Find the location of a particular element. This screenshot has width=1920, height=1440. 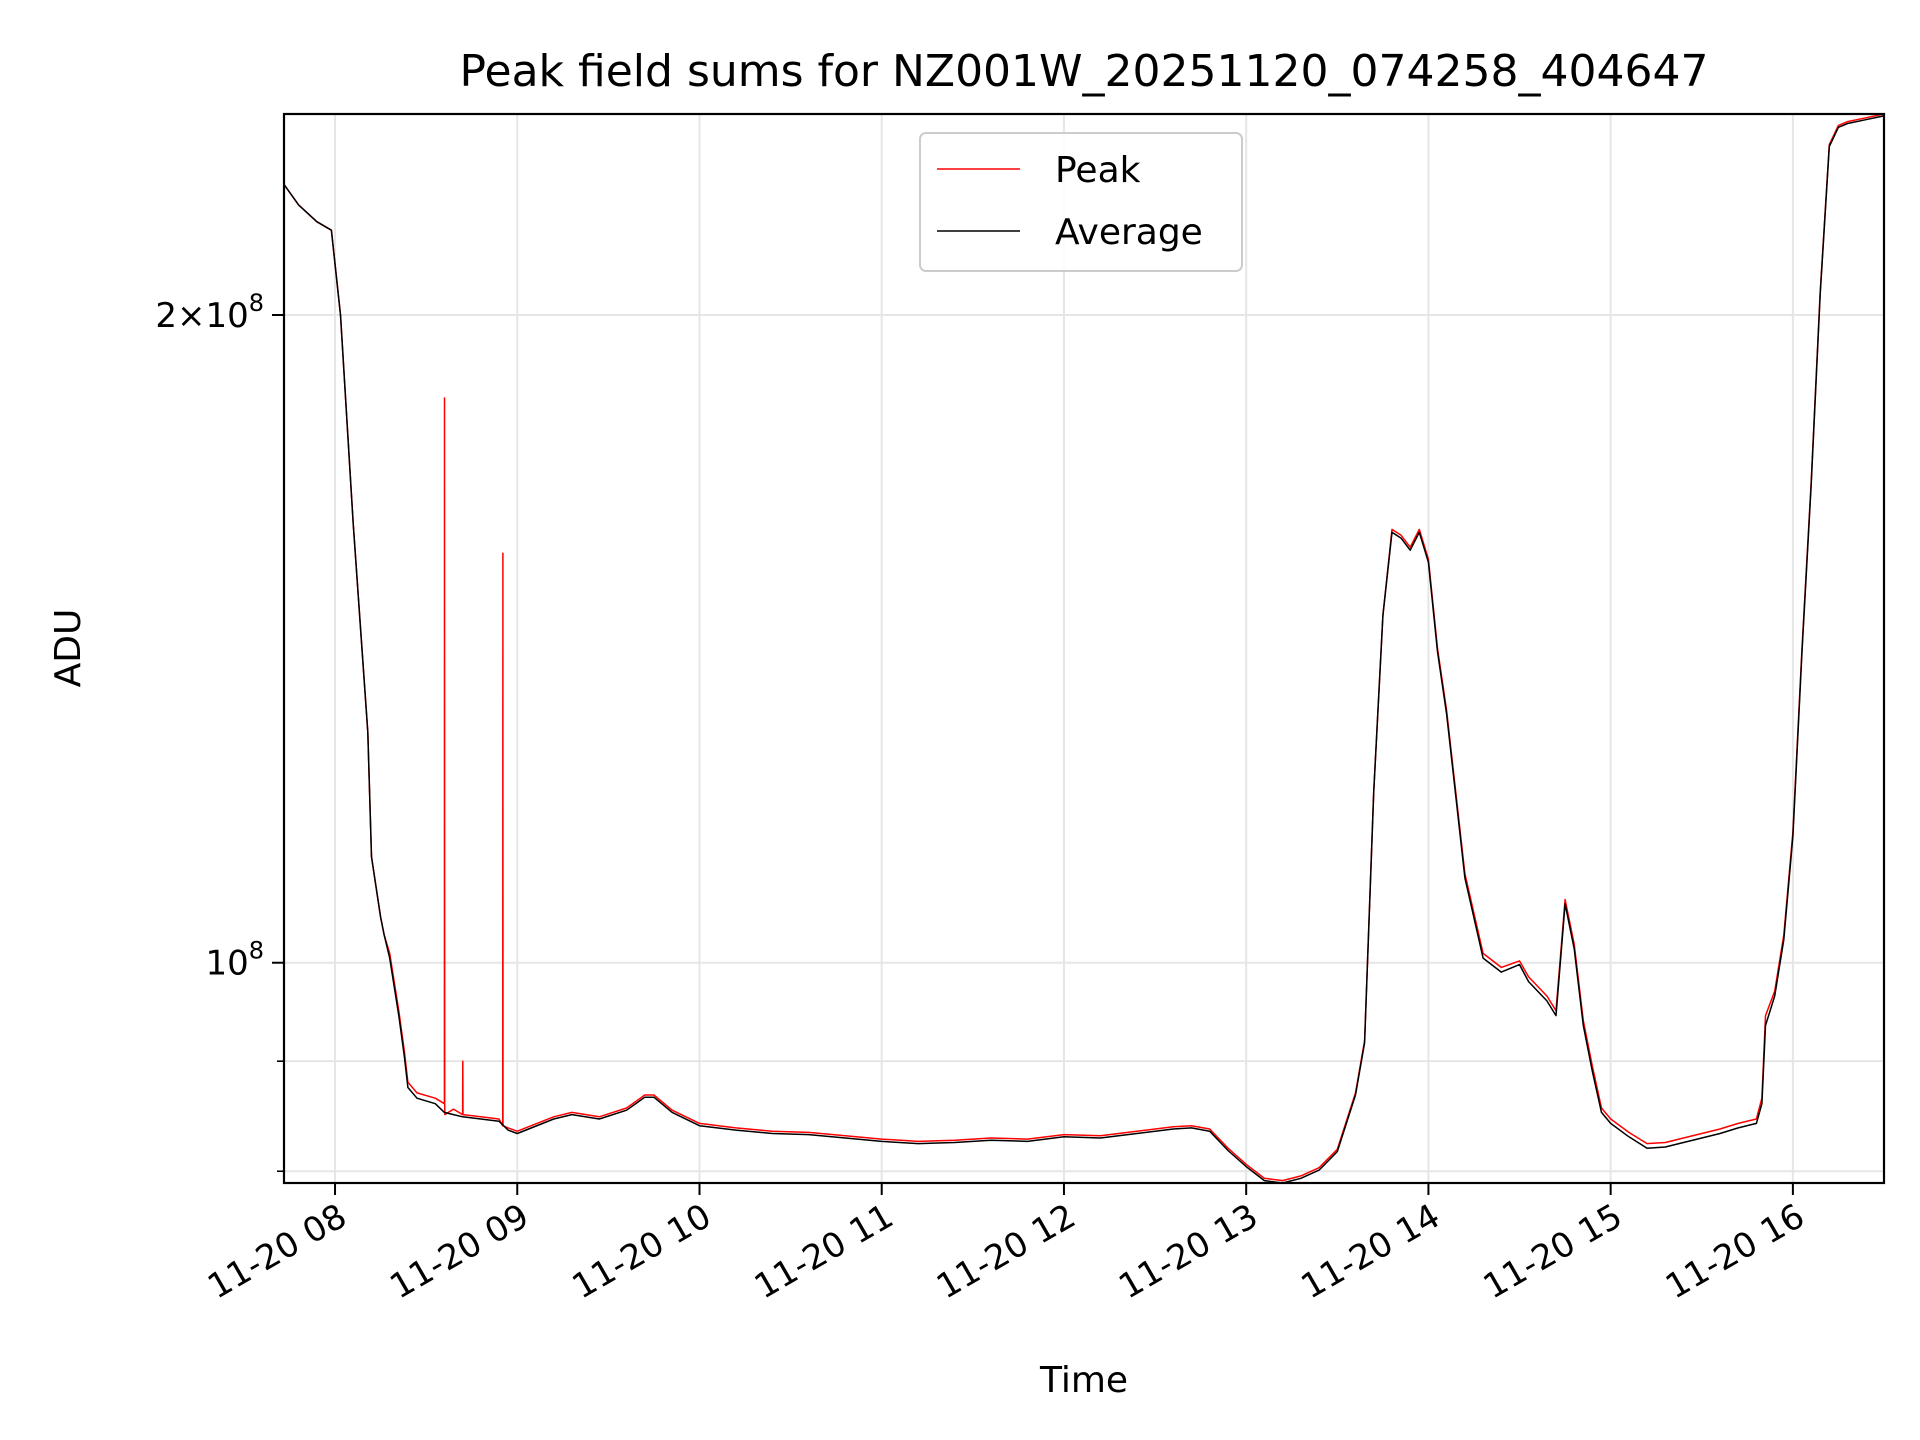

legend-label-peak: Peak is located at coordinates (1098, 170).